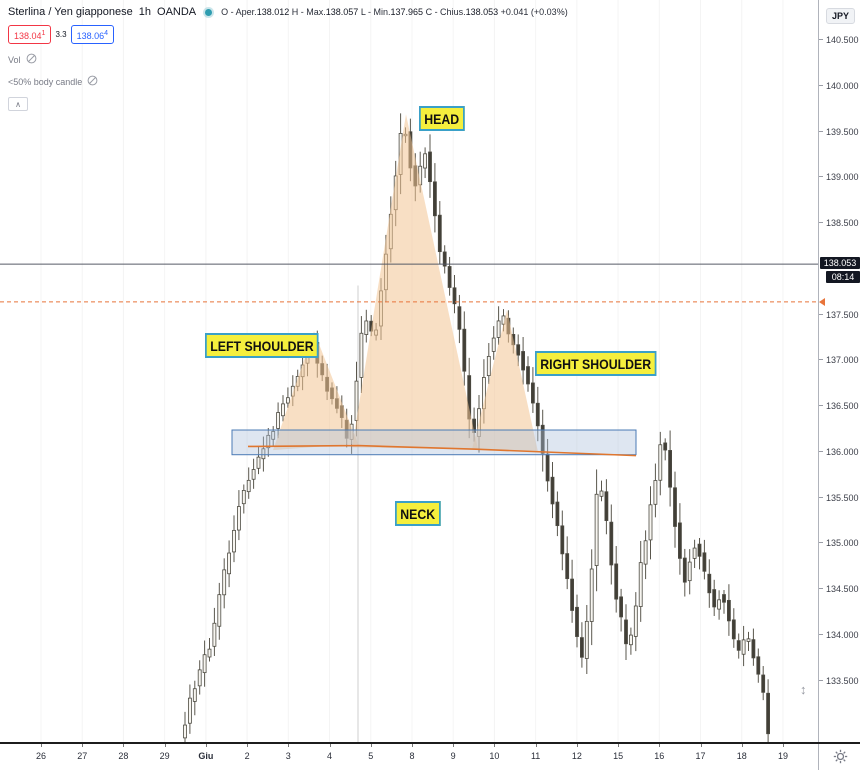 The height and width of the screenshot is (770, 860). What do you see at coordinates (442, 118) in the screenshot?
I see `head-pattern-label: HEAD` at bounding box center [442, 118].